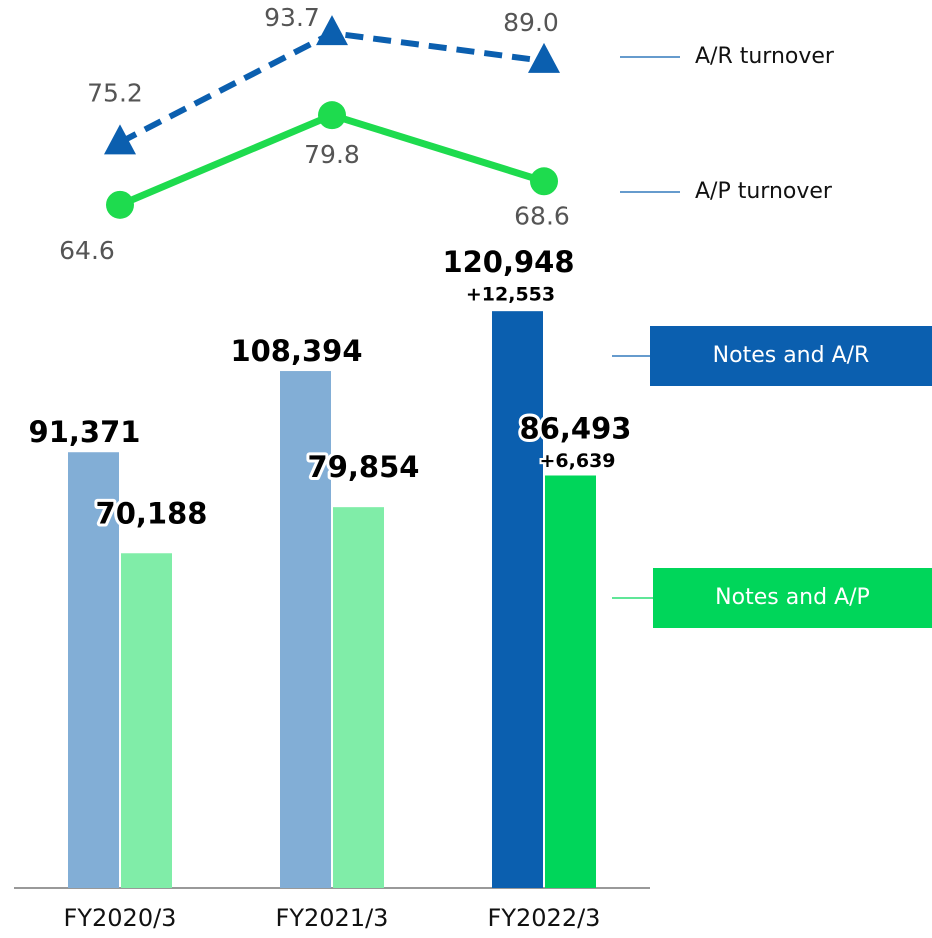  Describe the element at coordinates (152, 513) in the screenshot. I see `data-label: 70,188` at that location.